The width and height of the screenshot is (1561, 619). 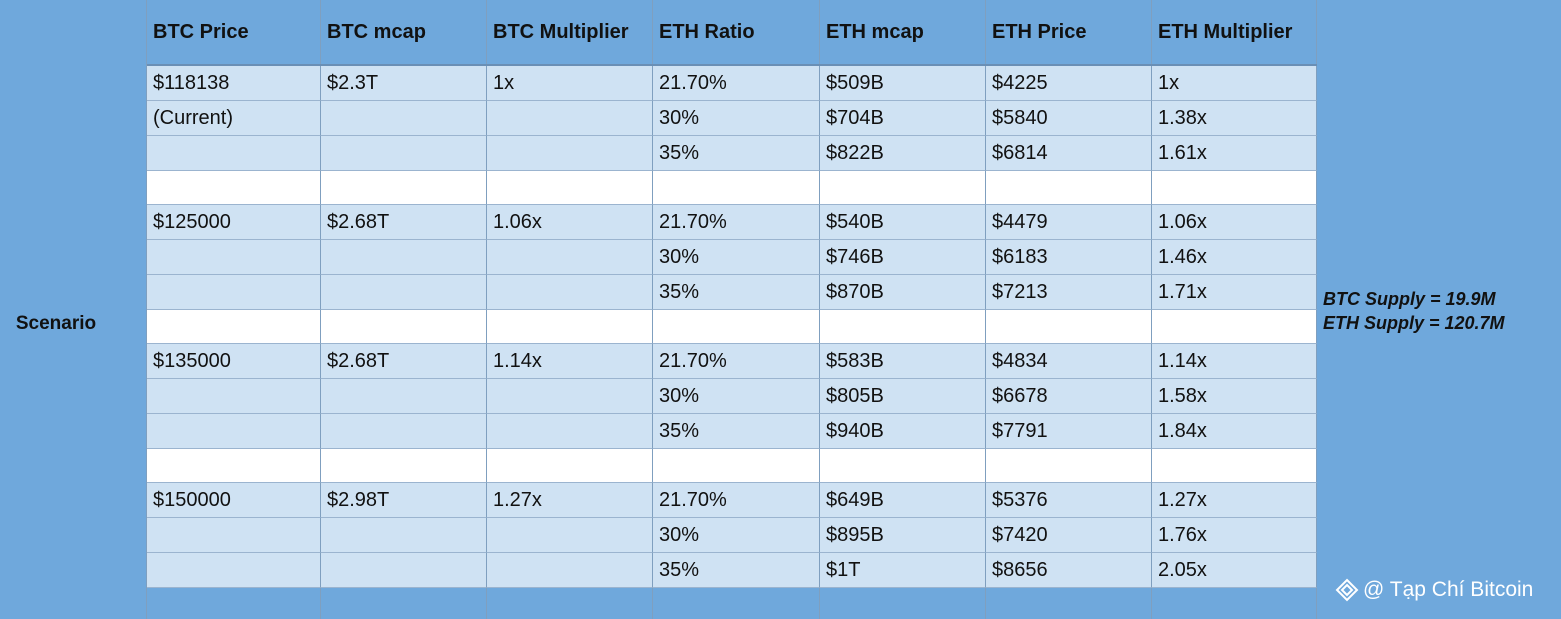 I want to click on table-cell: 1.61x, so click(x=1234, y=153).